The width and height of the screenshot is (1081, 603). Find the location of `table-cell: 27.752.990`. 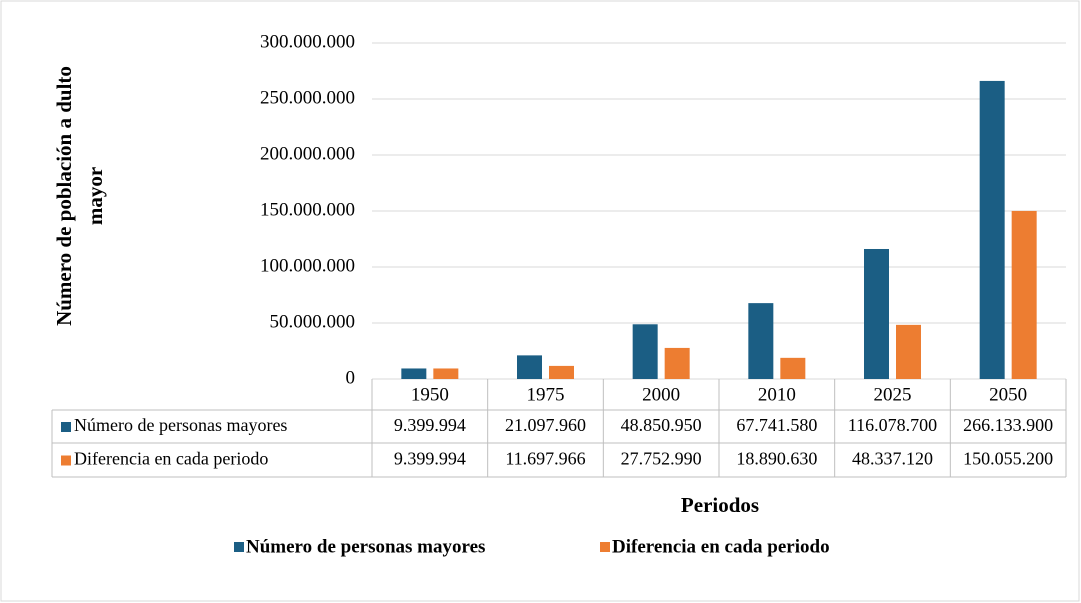

table-cell: 27.752.990 is located at coordinates (661, 459).